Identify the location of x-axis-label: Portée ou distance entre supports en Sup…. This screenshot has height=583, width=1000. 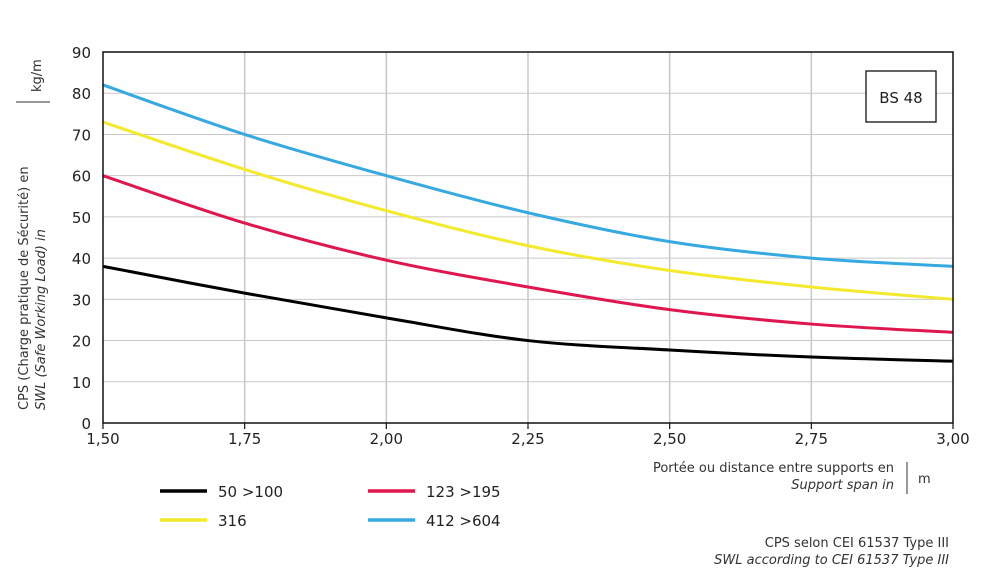
(792, 477).